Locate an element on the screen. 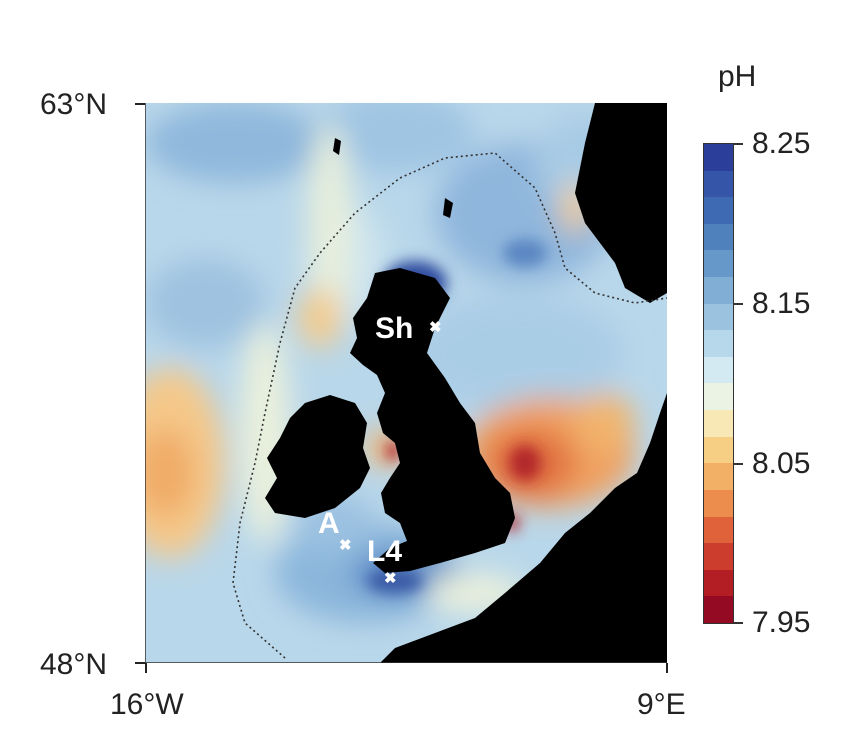 This screenshot has width=860, height=750. site-label-a: A is located at coordinates (329, 523).